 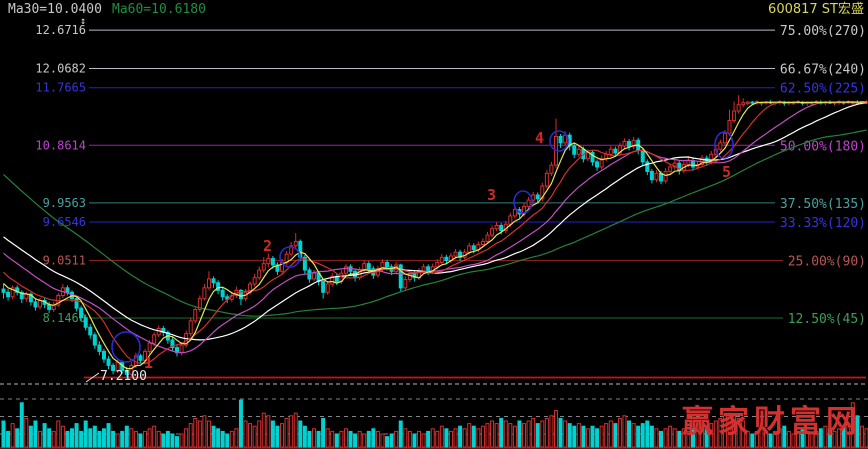 What do you see at coordinates (823, 31) in the screenshot?
I see `percent-level-label: 75.00%(270)` at bounding box center [823, 31].